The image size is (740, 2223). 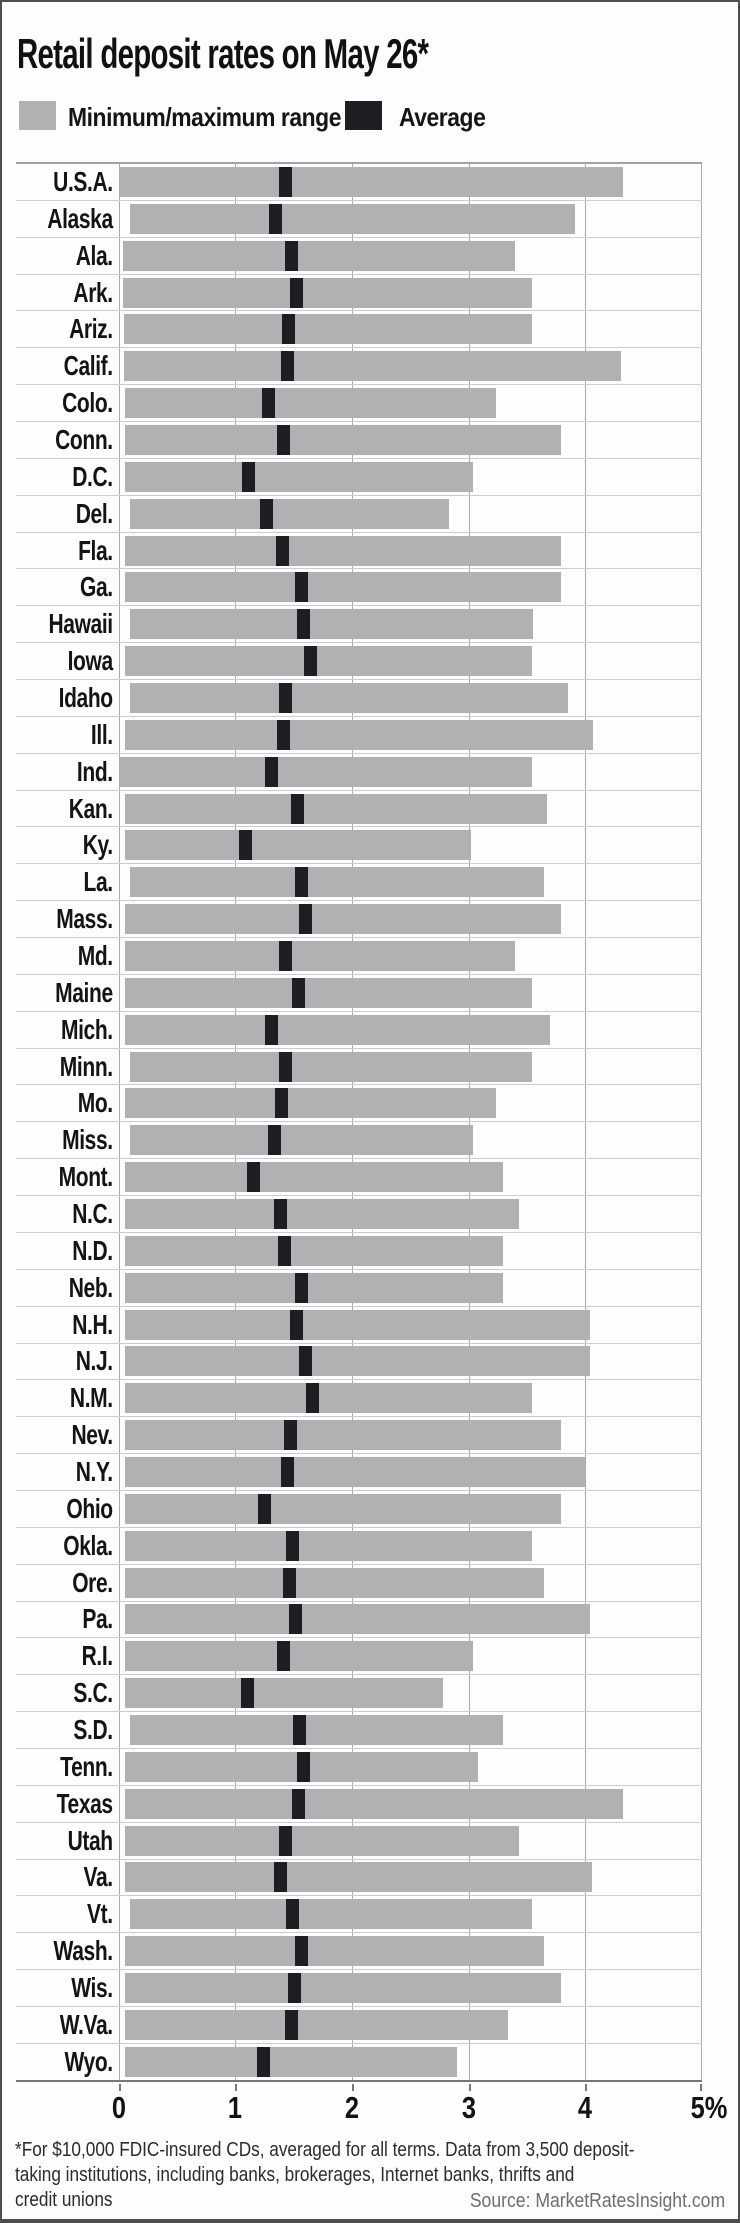 What do you see at coordinates (84, 992) in the screenshot?
I see `state-label: Maine` at bounding box center [84, 992].